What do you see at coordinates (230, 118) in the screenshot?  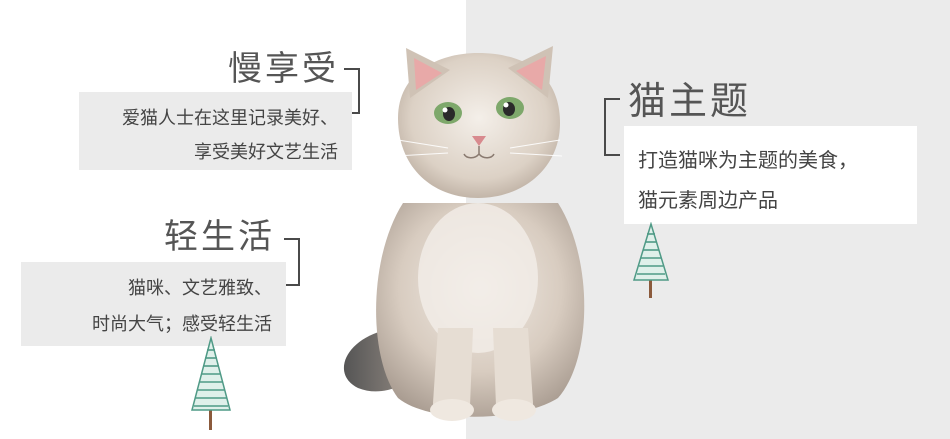 I see `text-line: 爱猫人士在这里记录美好、` at bounding box center [230, 118].